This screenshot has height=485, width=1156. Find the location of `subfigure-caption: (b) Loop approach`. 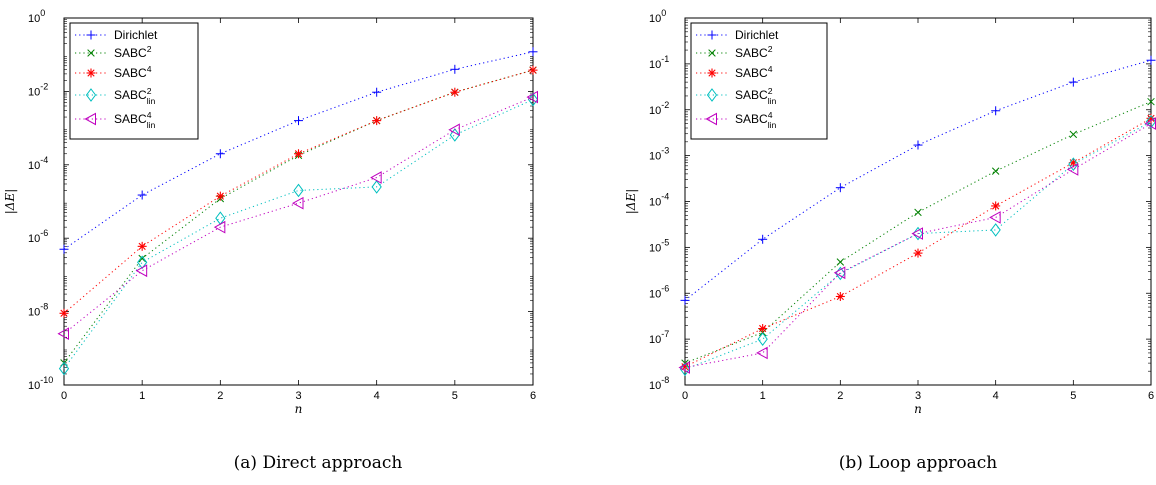

subfigure-caption: (b) Loop approach is located at coordinates (918, 463).